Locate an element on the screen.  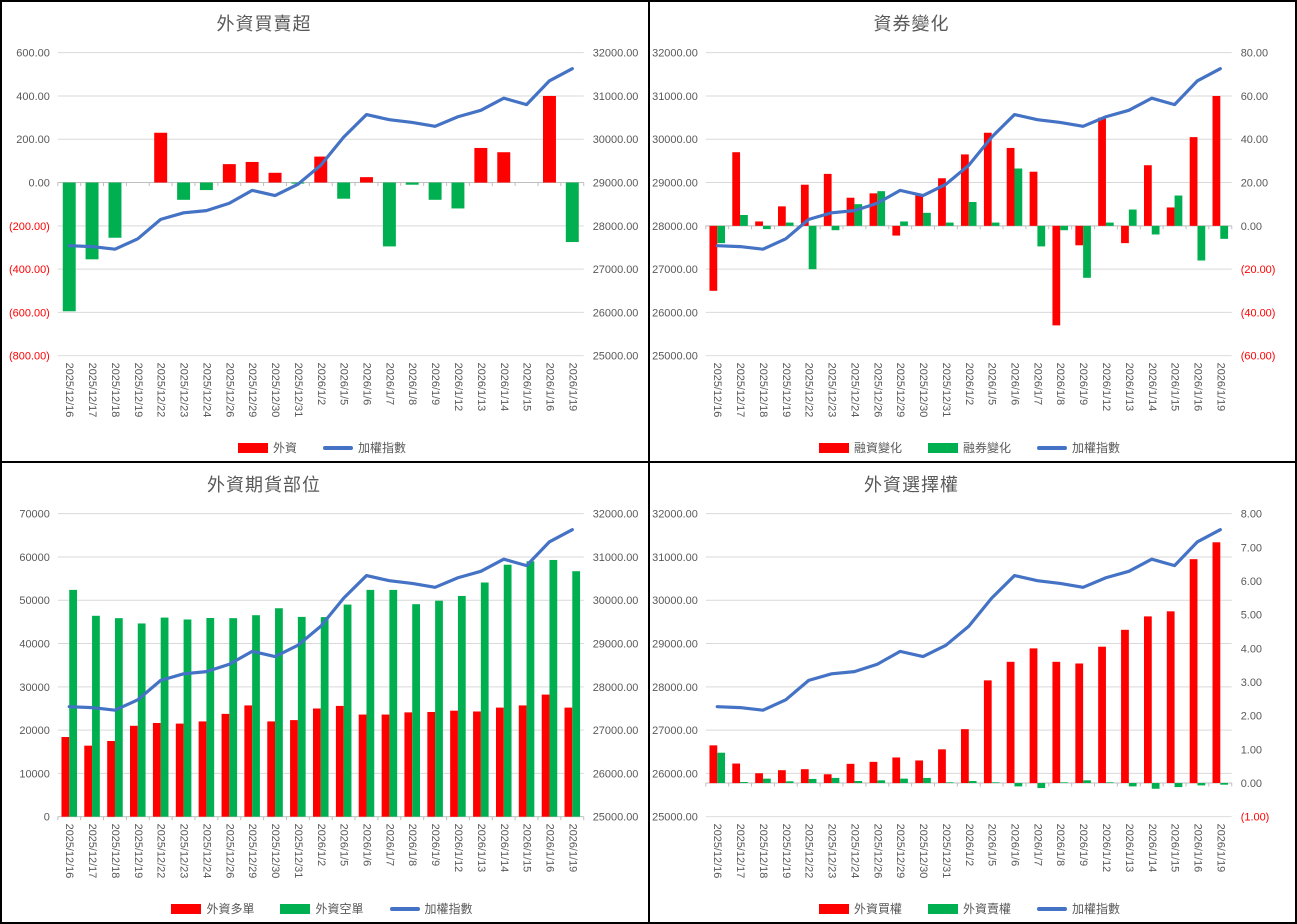
chart-title-foreign-net-buy: 外資買賣超 is located at coordinates (264, 24).